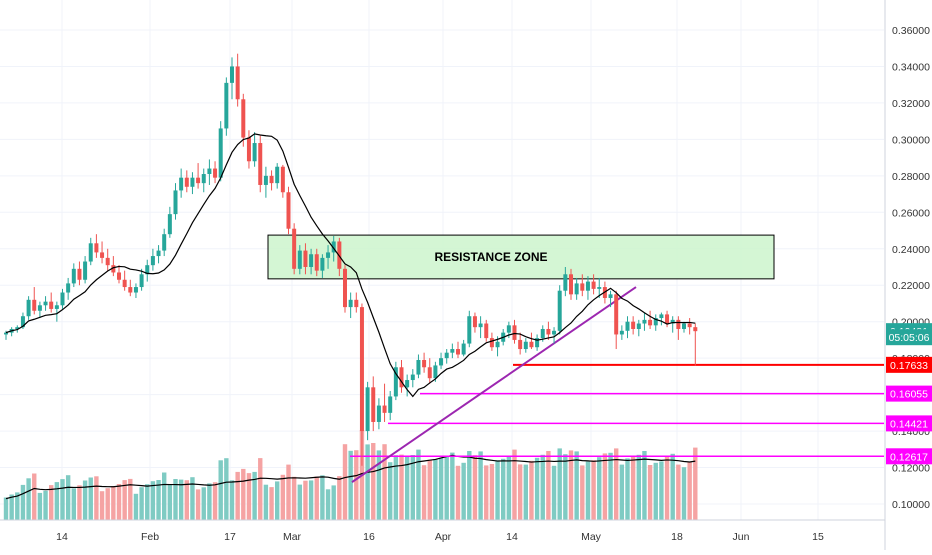  I want to click on price-label-box, so click(909, 337).